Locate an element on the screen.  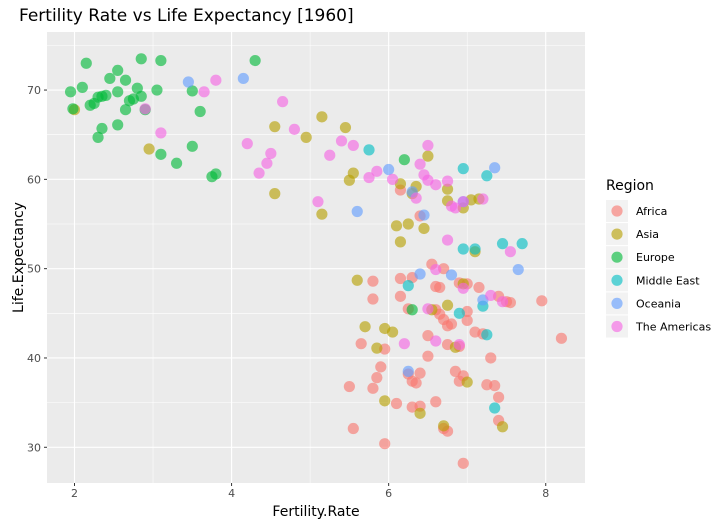
legend-item: Oceania is located at coordinates (643, 303).